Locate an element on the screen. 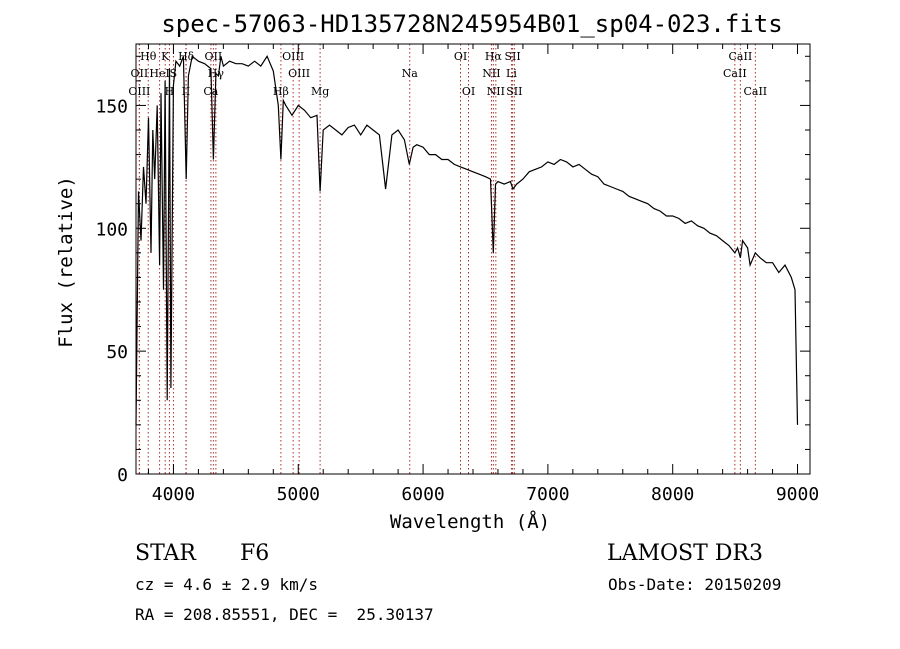 The height and width of the screenshot is (649, 900). obs-date: Obs-Date: 20150209 is located at coordinates (694, 584).